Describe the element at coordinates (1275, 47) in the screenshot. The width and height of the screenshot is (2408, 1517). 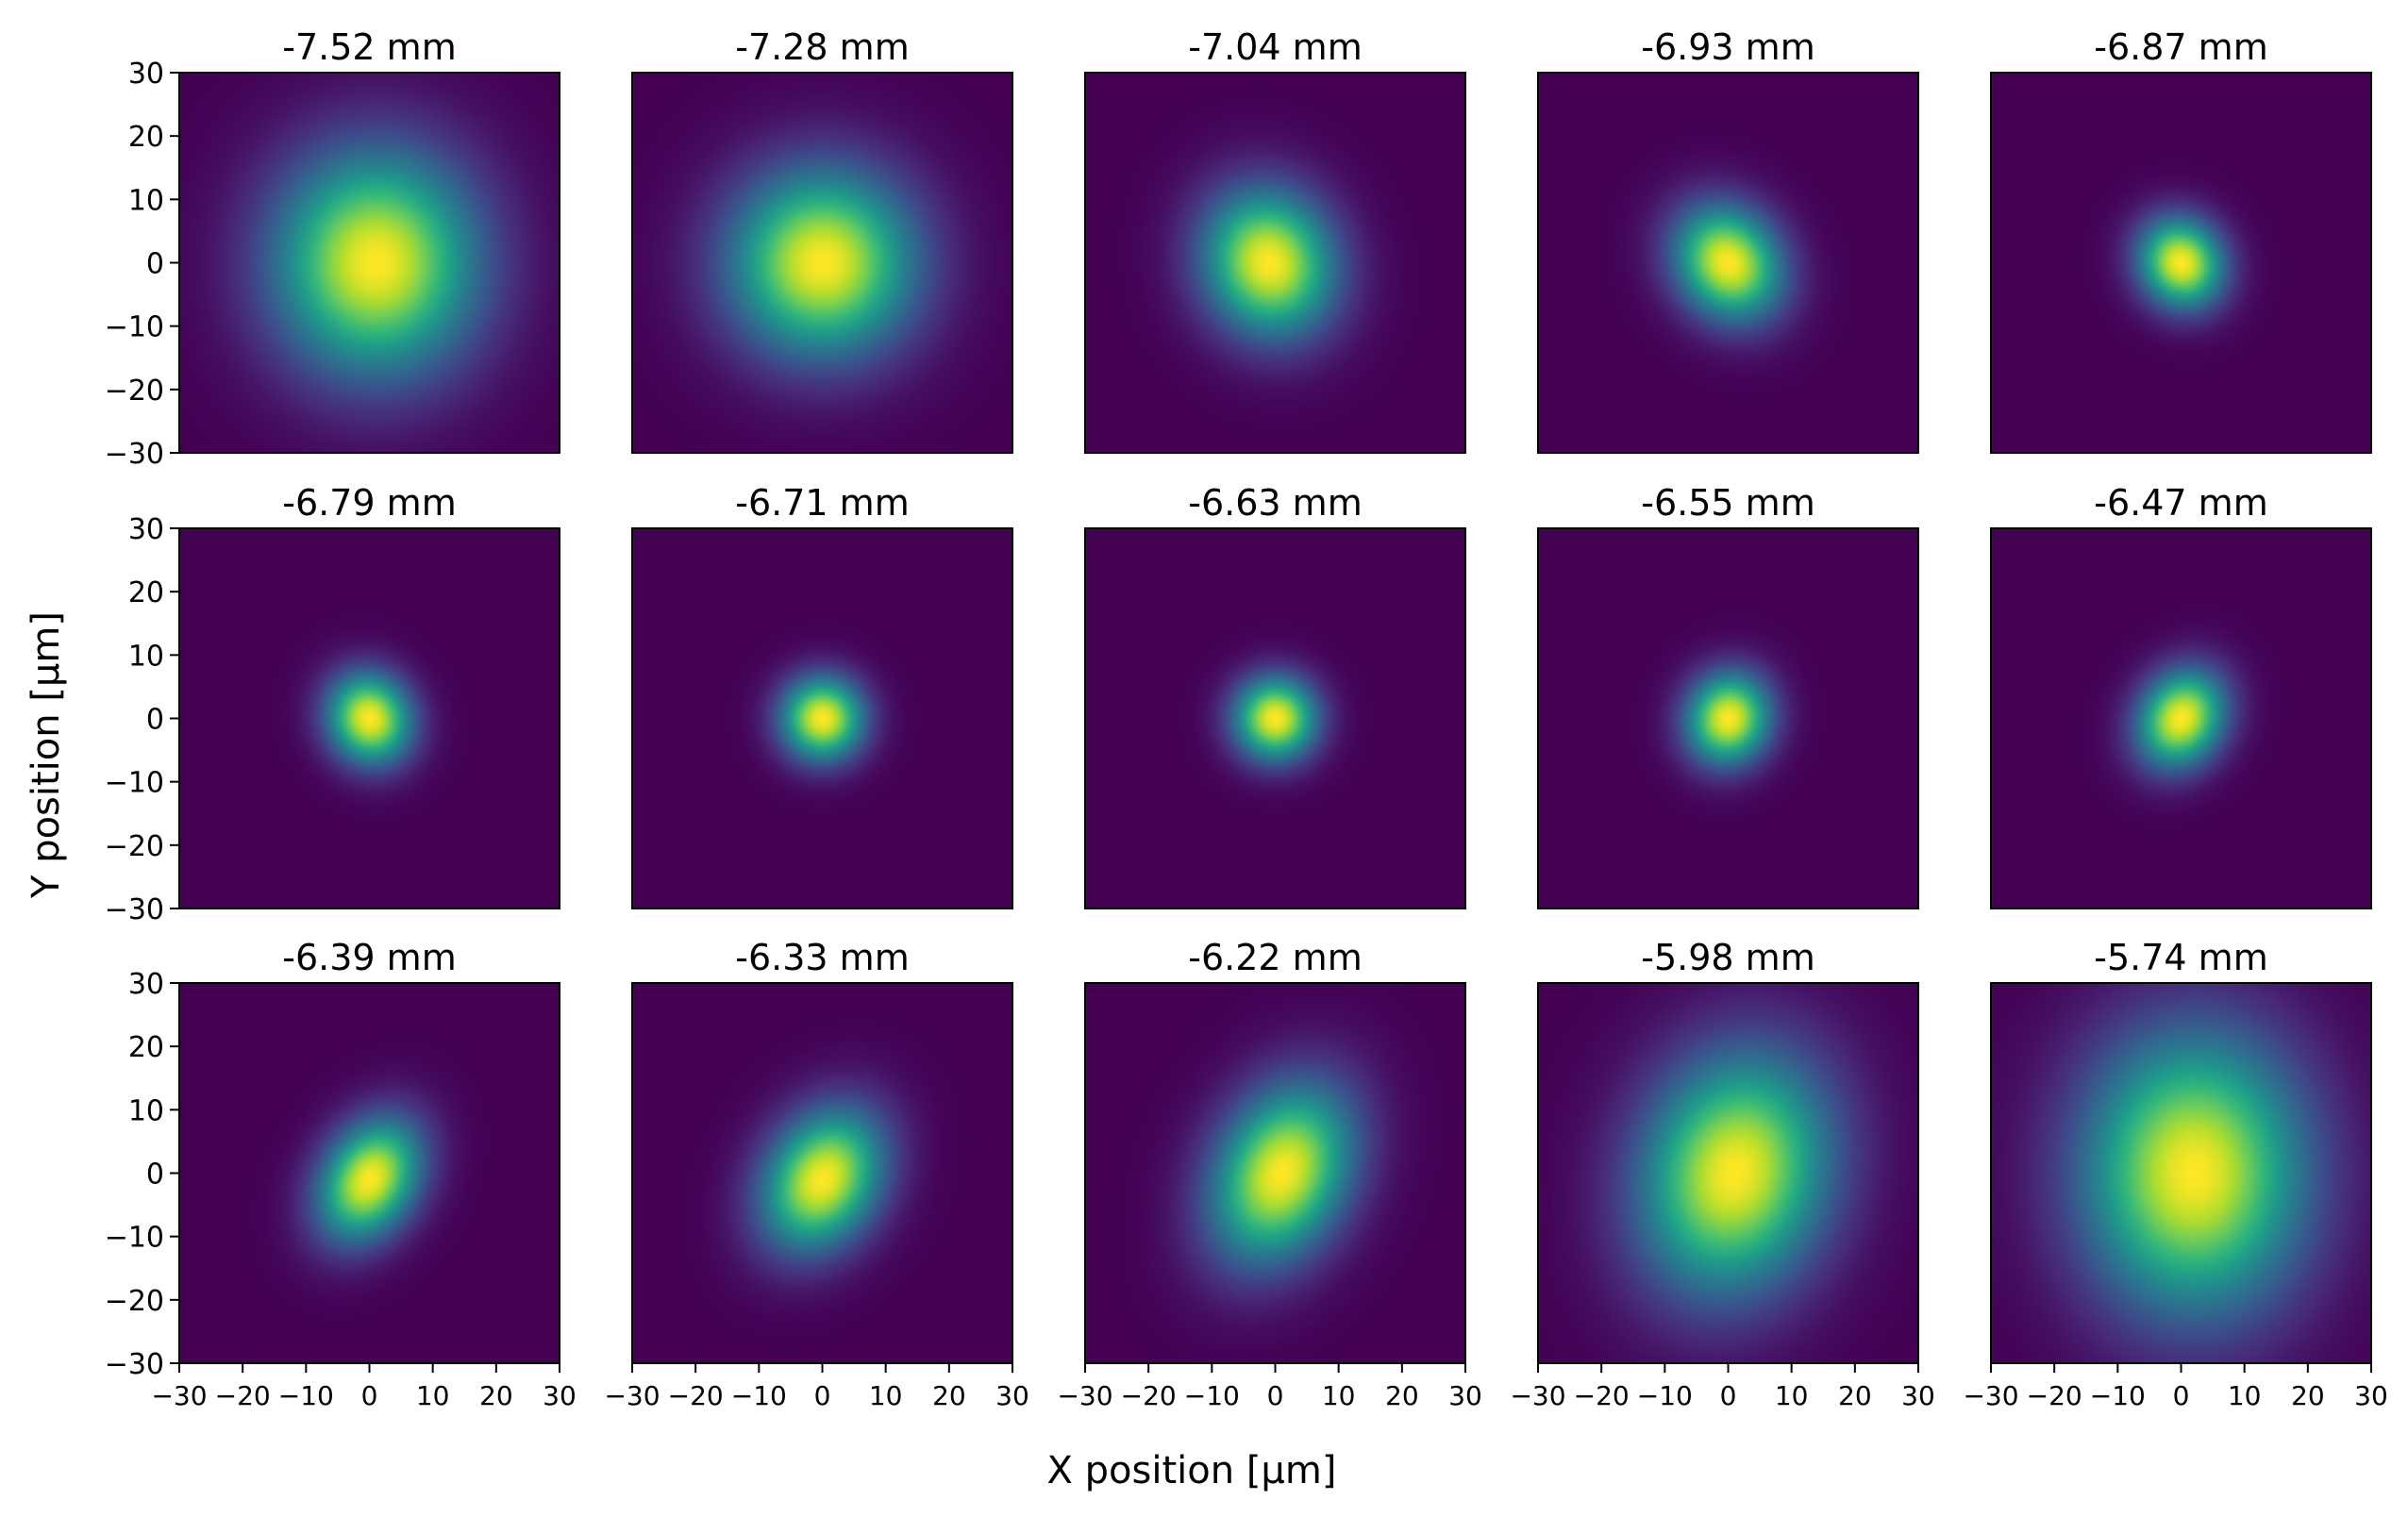
I see `panel-title: -7.04 mm` at that location.